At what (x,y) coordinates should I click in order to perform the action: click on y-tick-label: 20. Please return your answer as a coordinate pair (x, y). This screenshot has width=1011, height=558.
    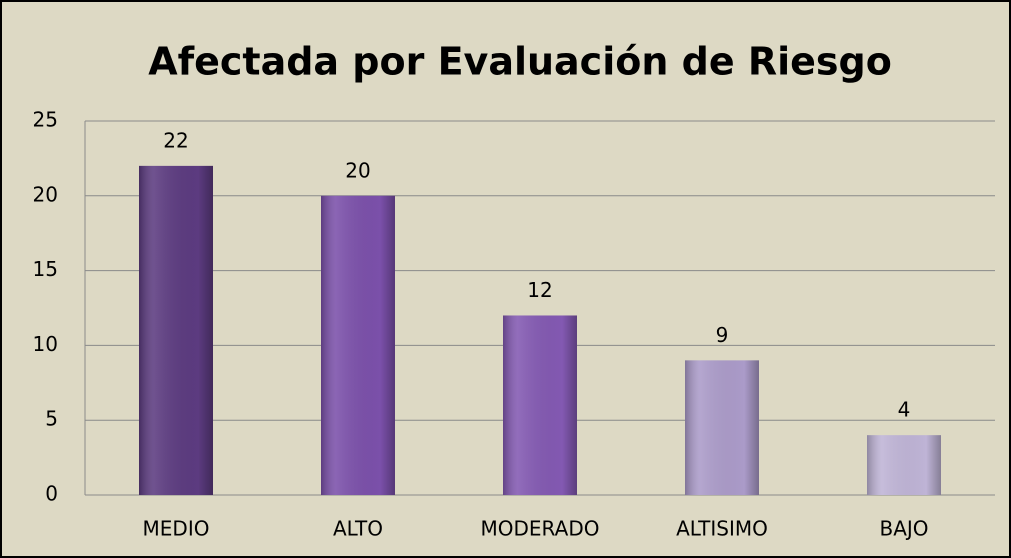
    Looking at the image, I should click on (45, 194).